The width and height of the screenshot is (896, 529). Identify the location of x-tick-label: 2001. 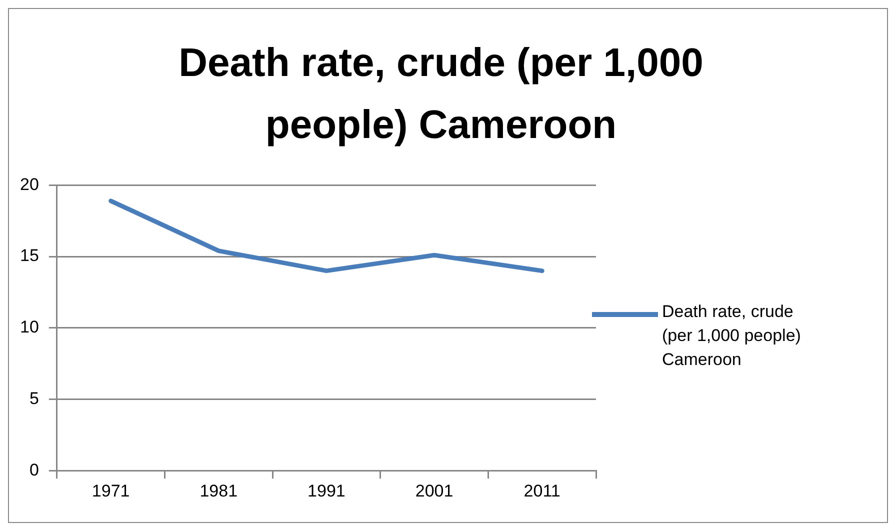
(434, 490).